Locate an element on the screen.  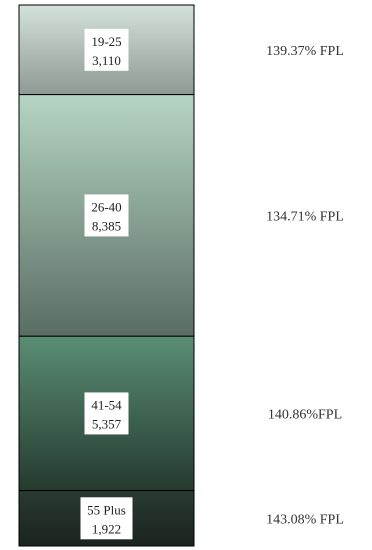
segment-value-55-plus: 1,922 is located at coordinates (106, 528).